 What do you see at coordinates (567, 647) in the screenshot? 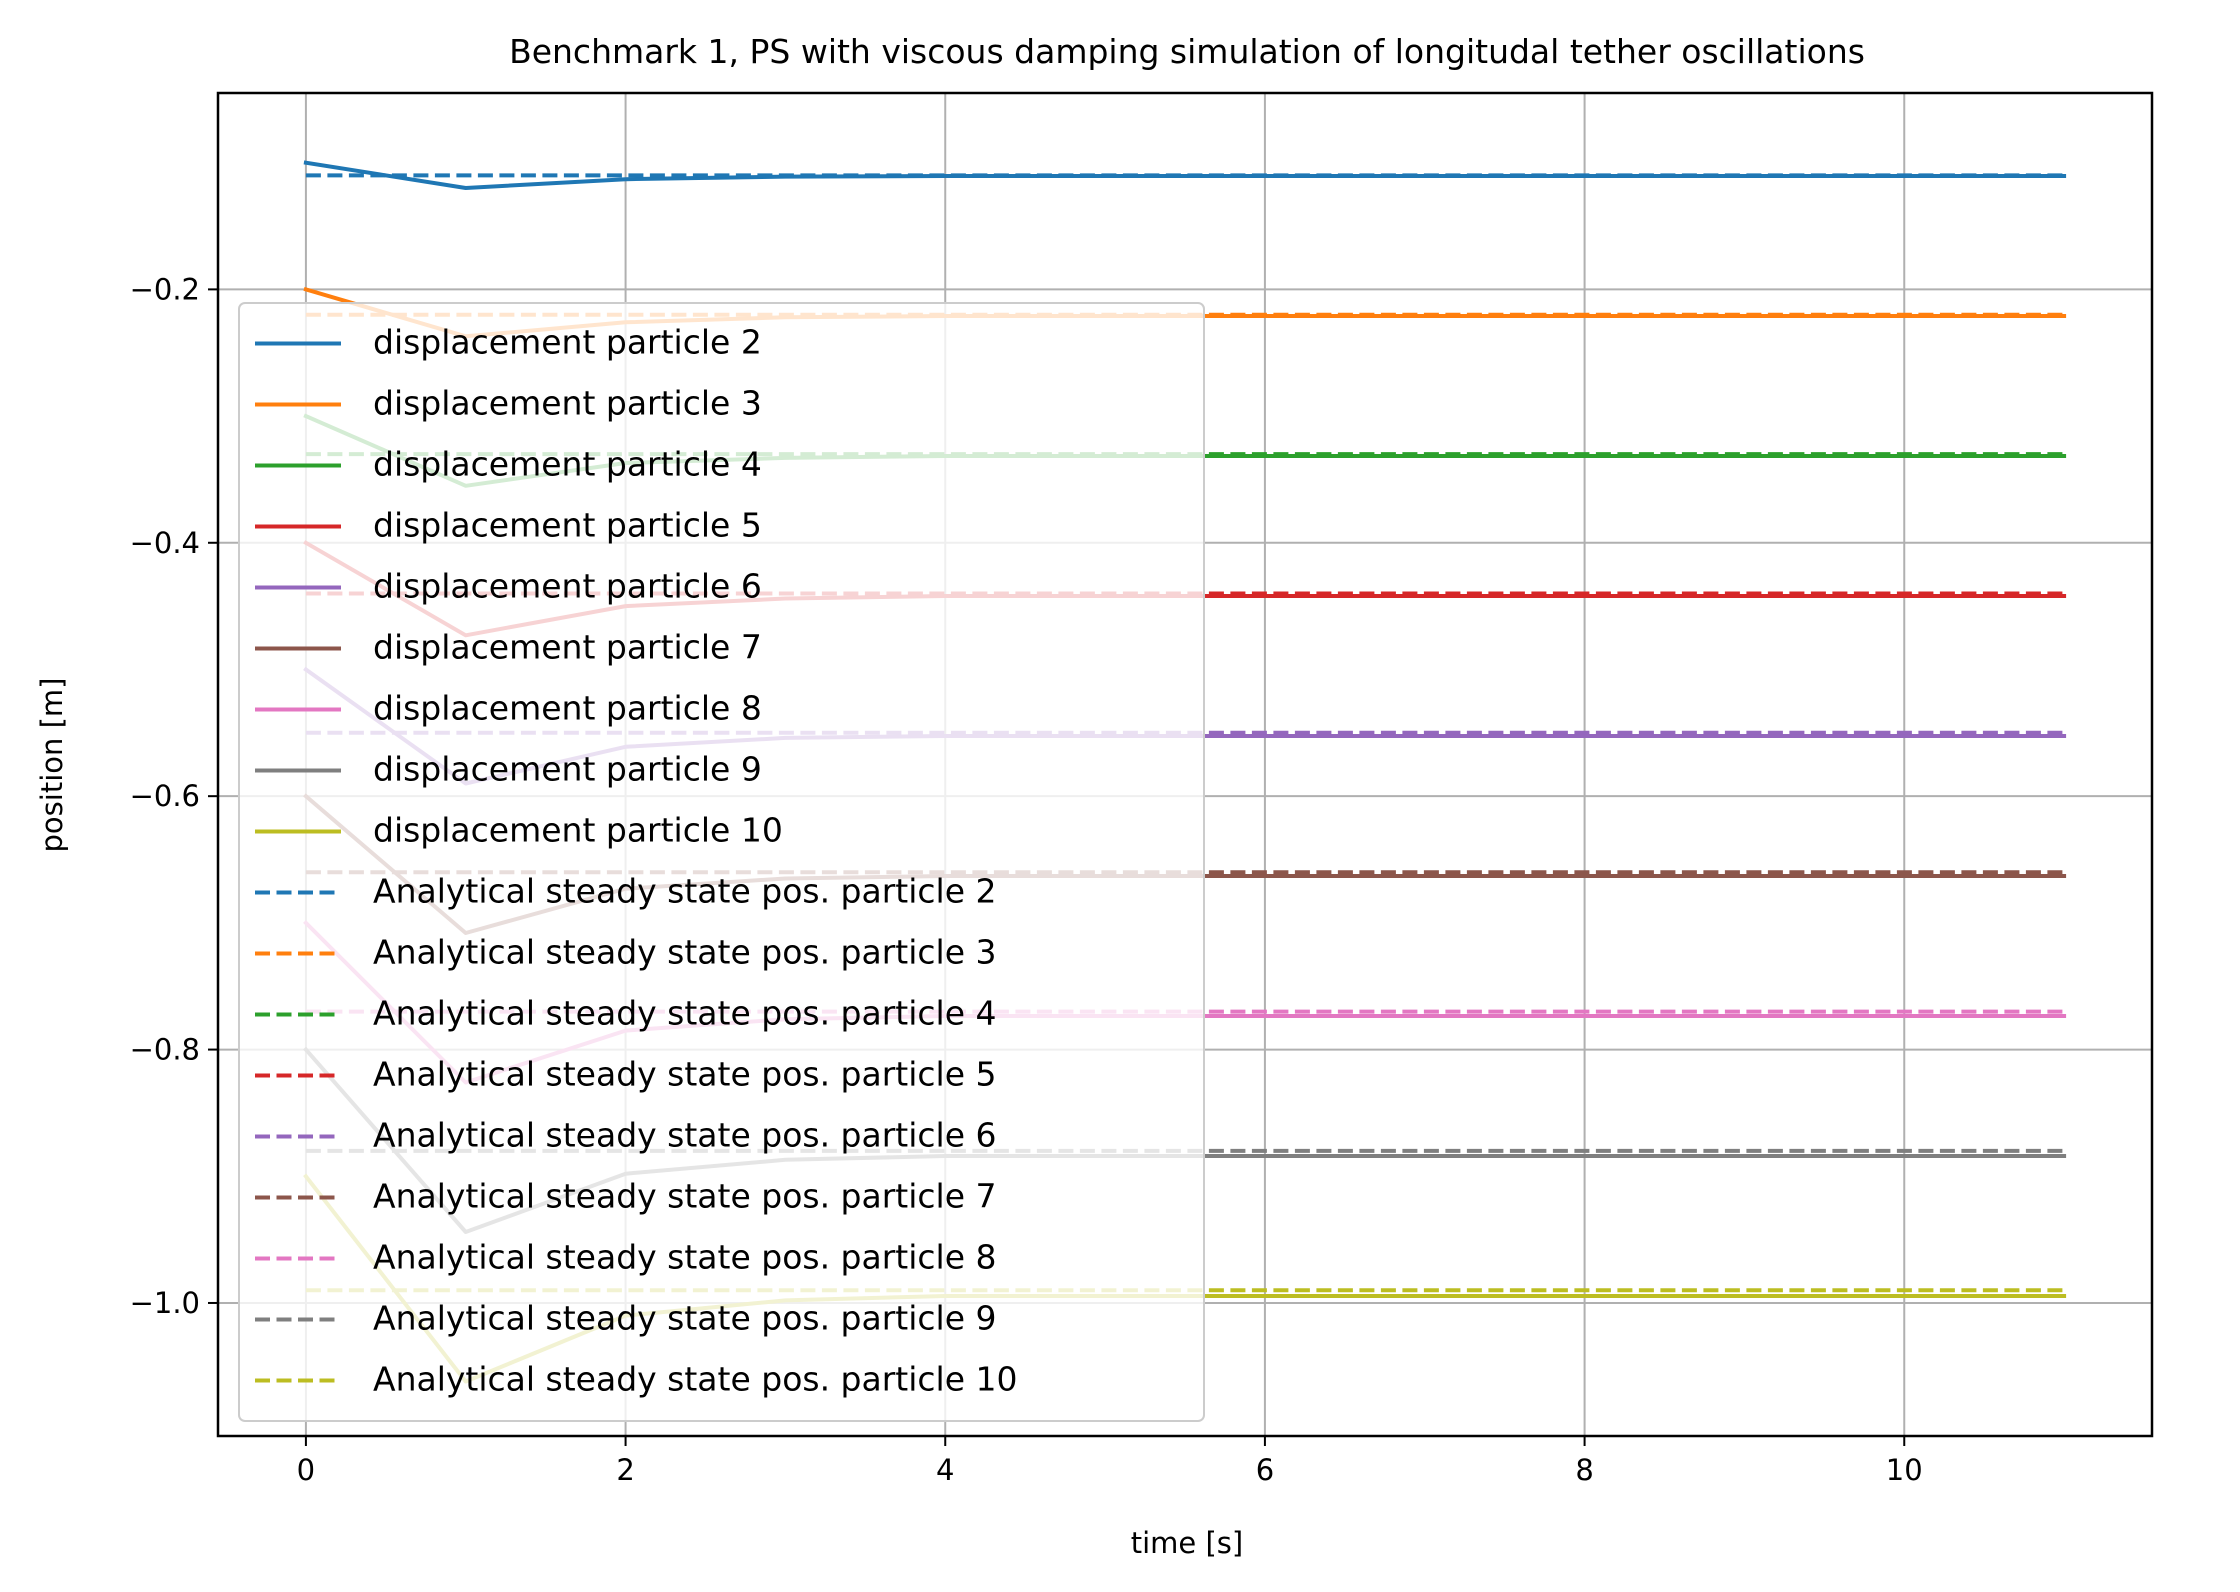
I see `legend-label: displacement particle 7` at bounding box center [567, 647].